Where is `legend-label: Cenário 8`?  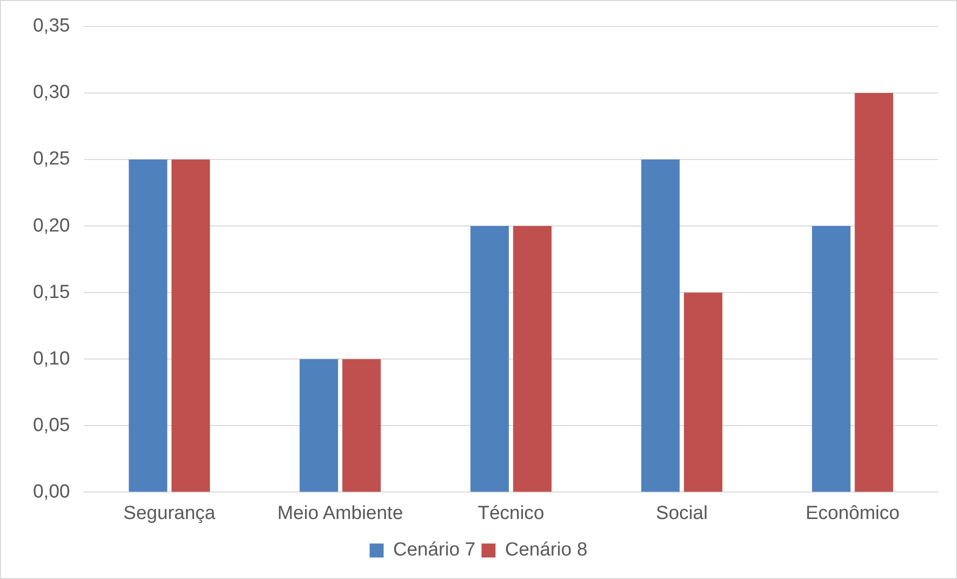 legend-label: Cenário 8 is located at coordinates (546, 550).